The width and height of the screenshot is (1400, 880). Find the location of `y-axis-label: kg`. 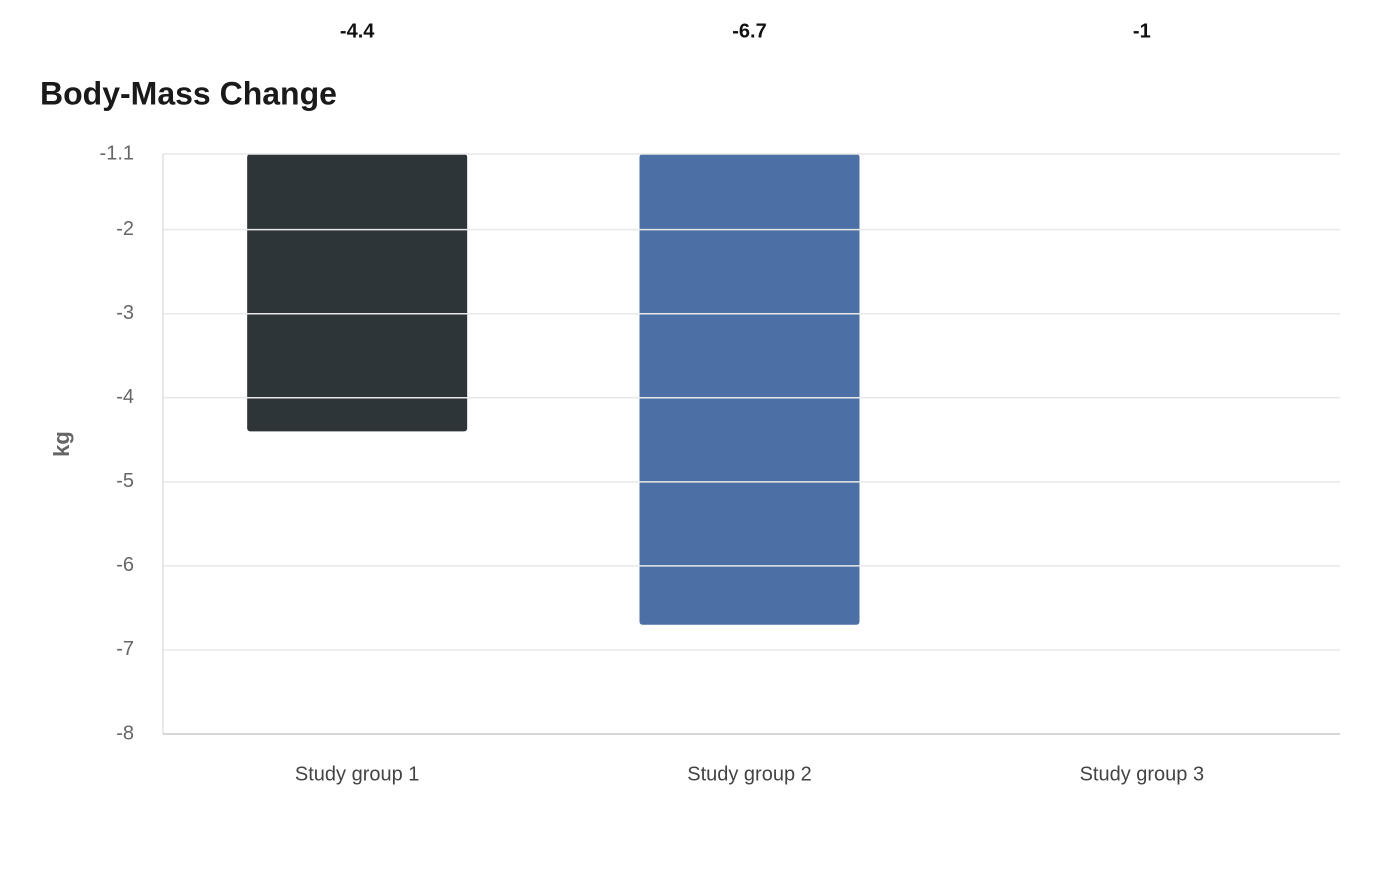

y-axis-label: kg is located at coordinates (61, 444).